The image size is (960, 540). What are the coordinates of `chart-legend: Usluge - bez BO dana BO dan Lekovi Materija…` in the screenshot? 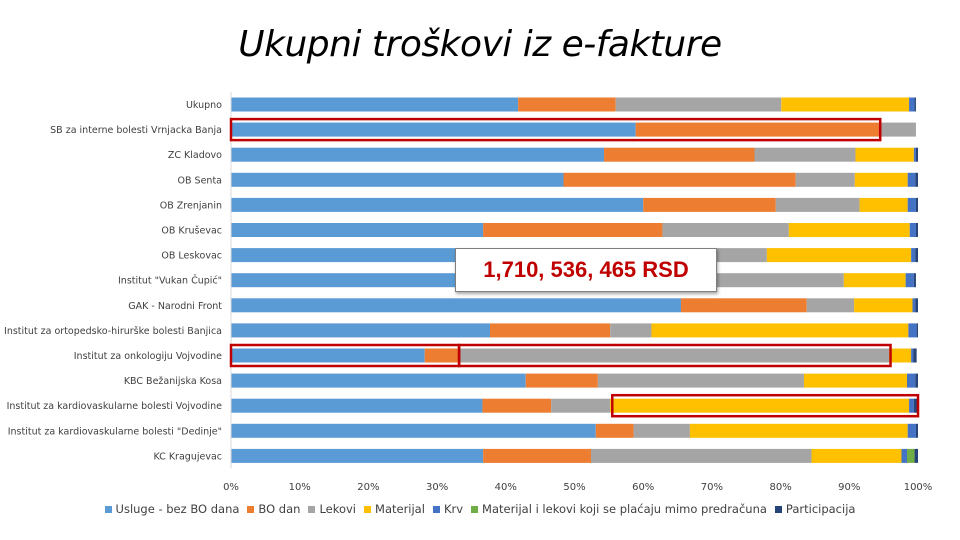 It's located at (480, 509).